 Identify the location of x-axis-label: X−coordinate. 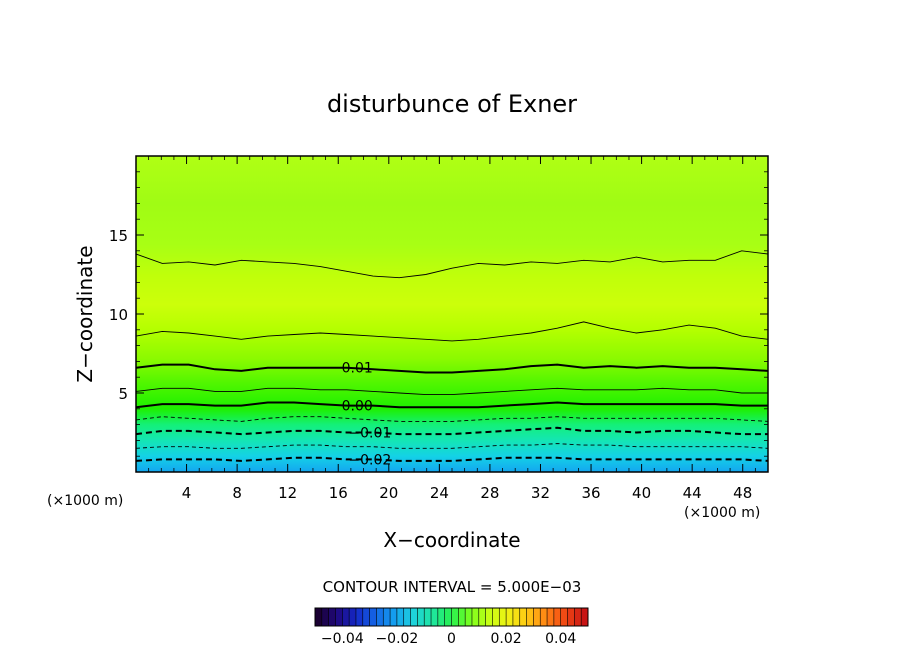
(451, 540).